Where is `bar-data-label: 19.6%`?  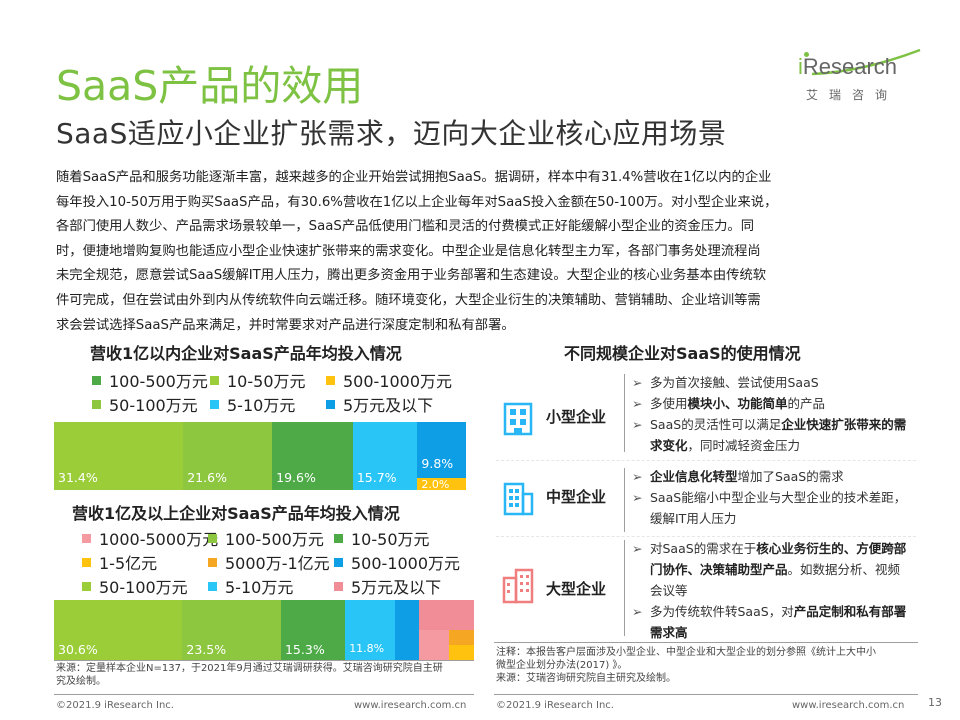
bar-data-label: 19.6% is located at coordinates (296, 477).